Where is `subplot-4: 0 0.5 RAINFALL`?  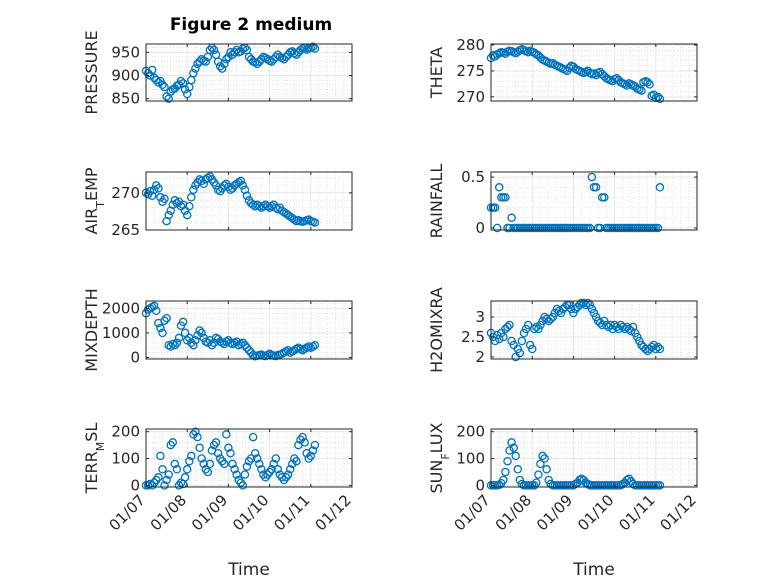 subplot-4: 0 0.5 RAINFALL is located at coordinates (562, 201).